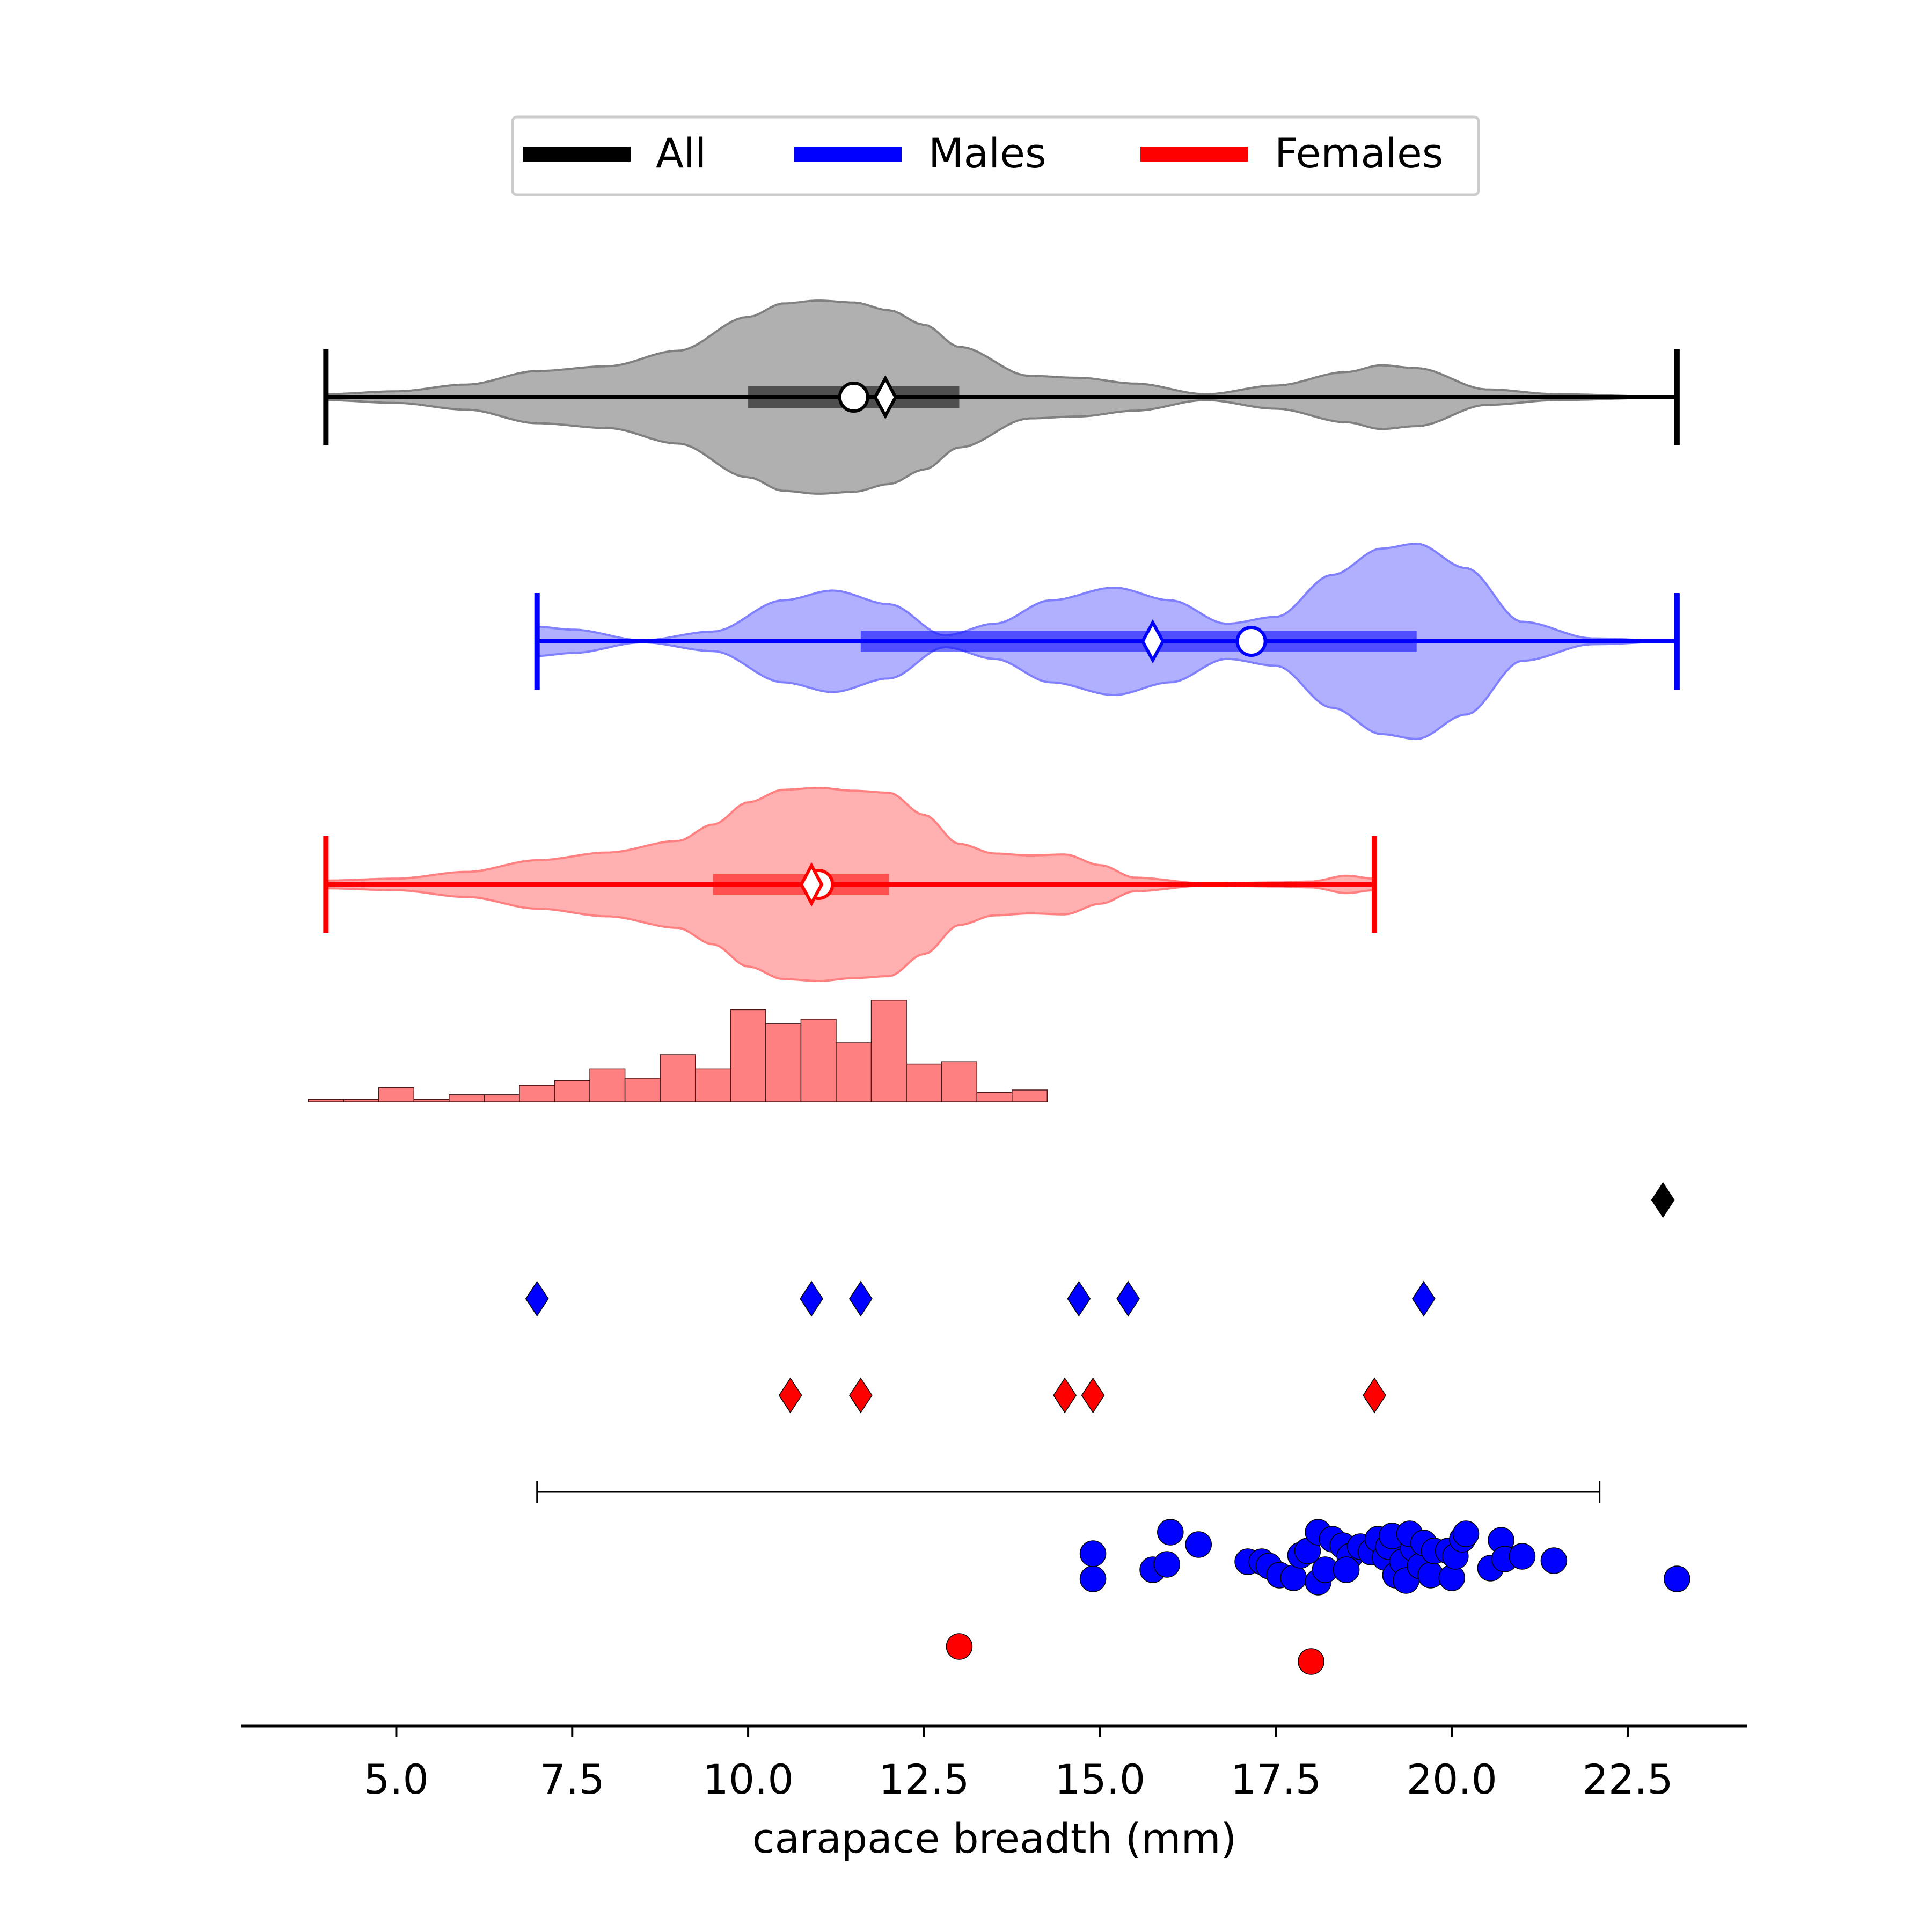 The image size is (1932, 1932). I want to click on x-tick-label: 17.5, so click(1276, 1779).